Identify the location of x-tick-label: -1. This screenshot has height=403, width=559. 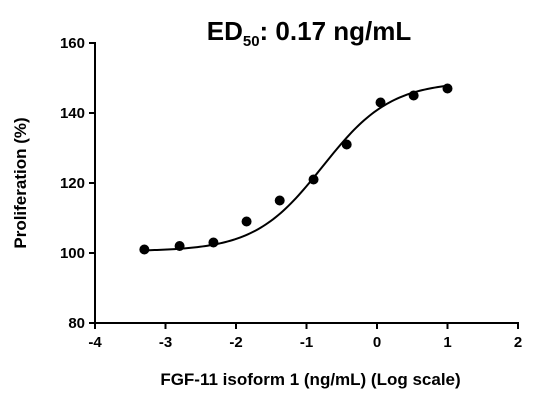
(306, 342).